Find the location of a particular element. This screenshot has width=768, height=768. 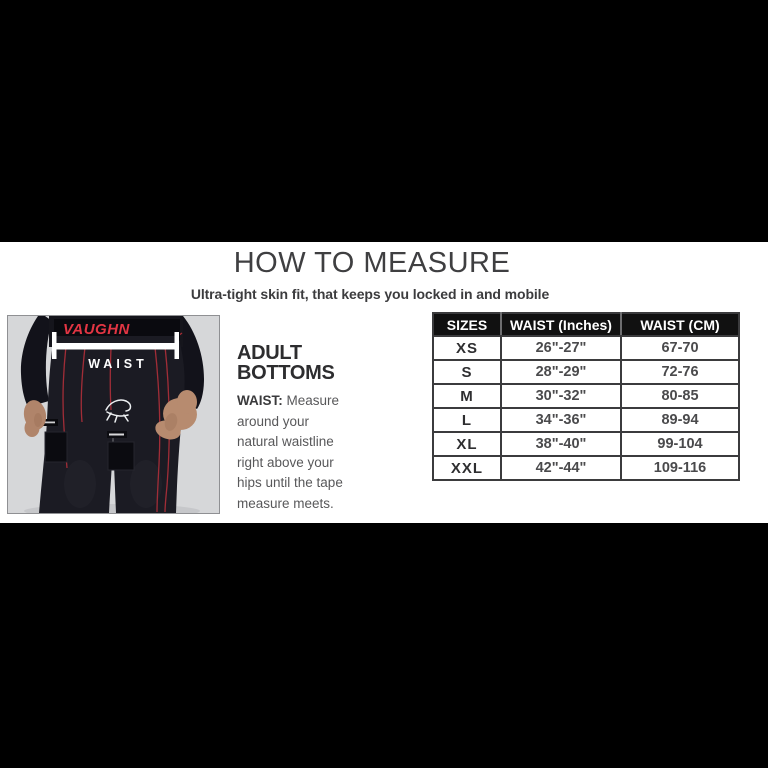

column-header-sizes: SIZES is located at coordinates (467, 324).